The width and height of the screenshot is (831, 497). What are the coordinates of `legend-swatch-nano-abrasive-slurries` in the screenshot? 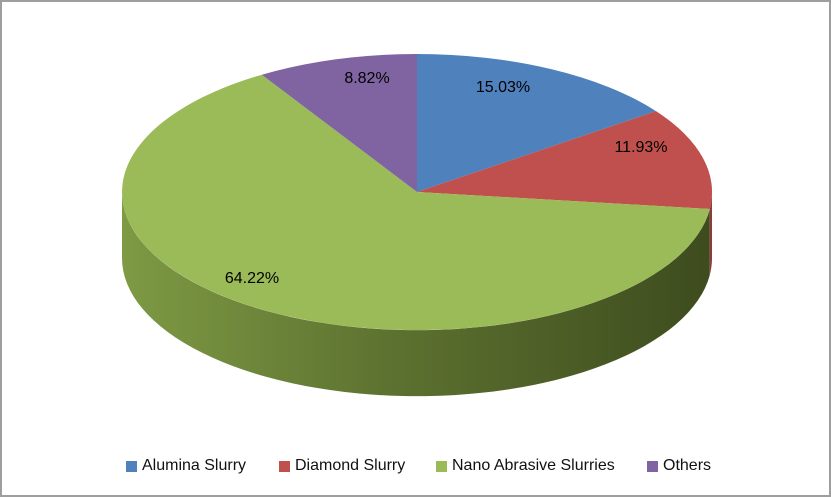 It's located at (441, 466).